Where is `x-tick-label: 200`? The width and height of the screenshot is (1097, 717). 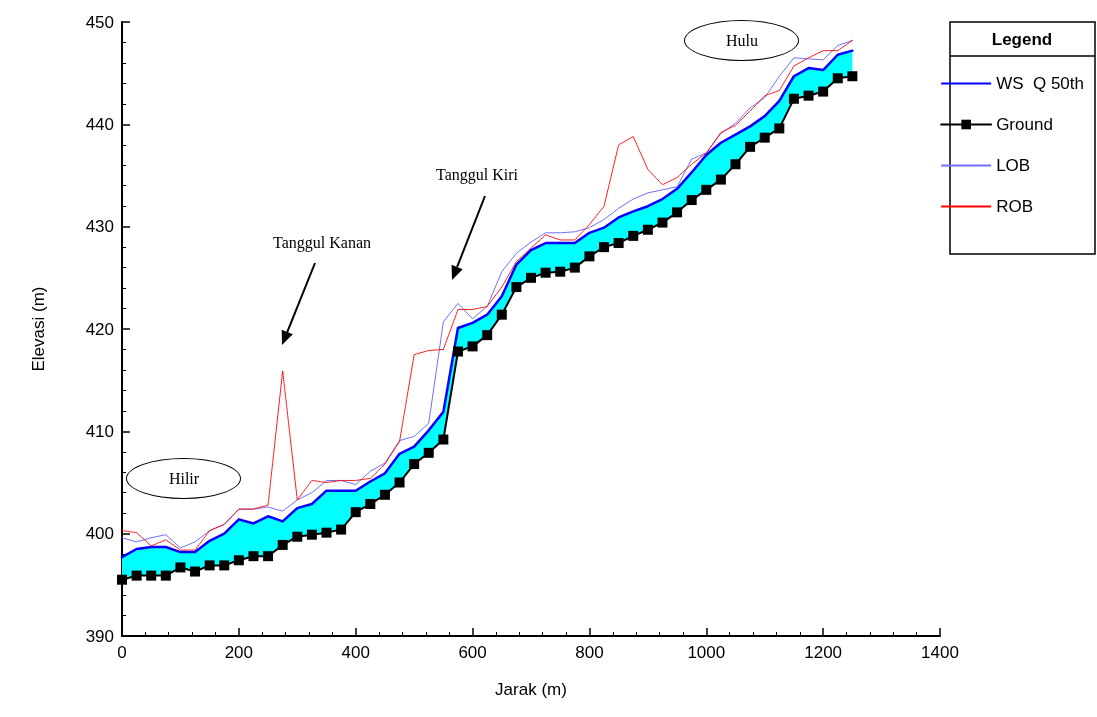
x-tick-label: 200 is located at coordinates (239, 652).